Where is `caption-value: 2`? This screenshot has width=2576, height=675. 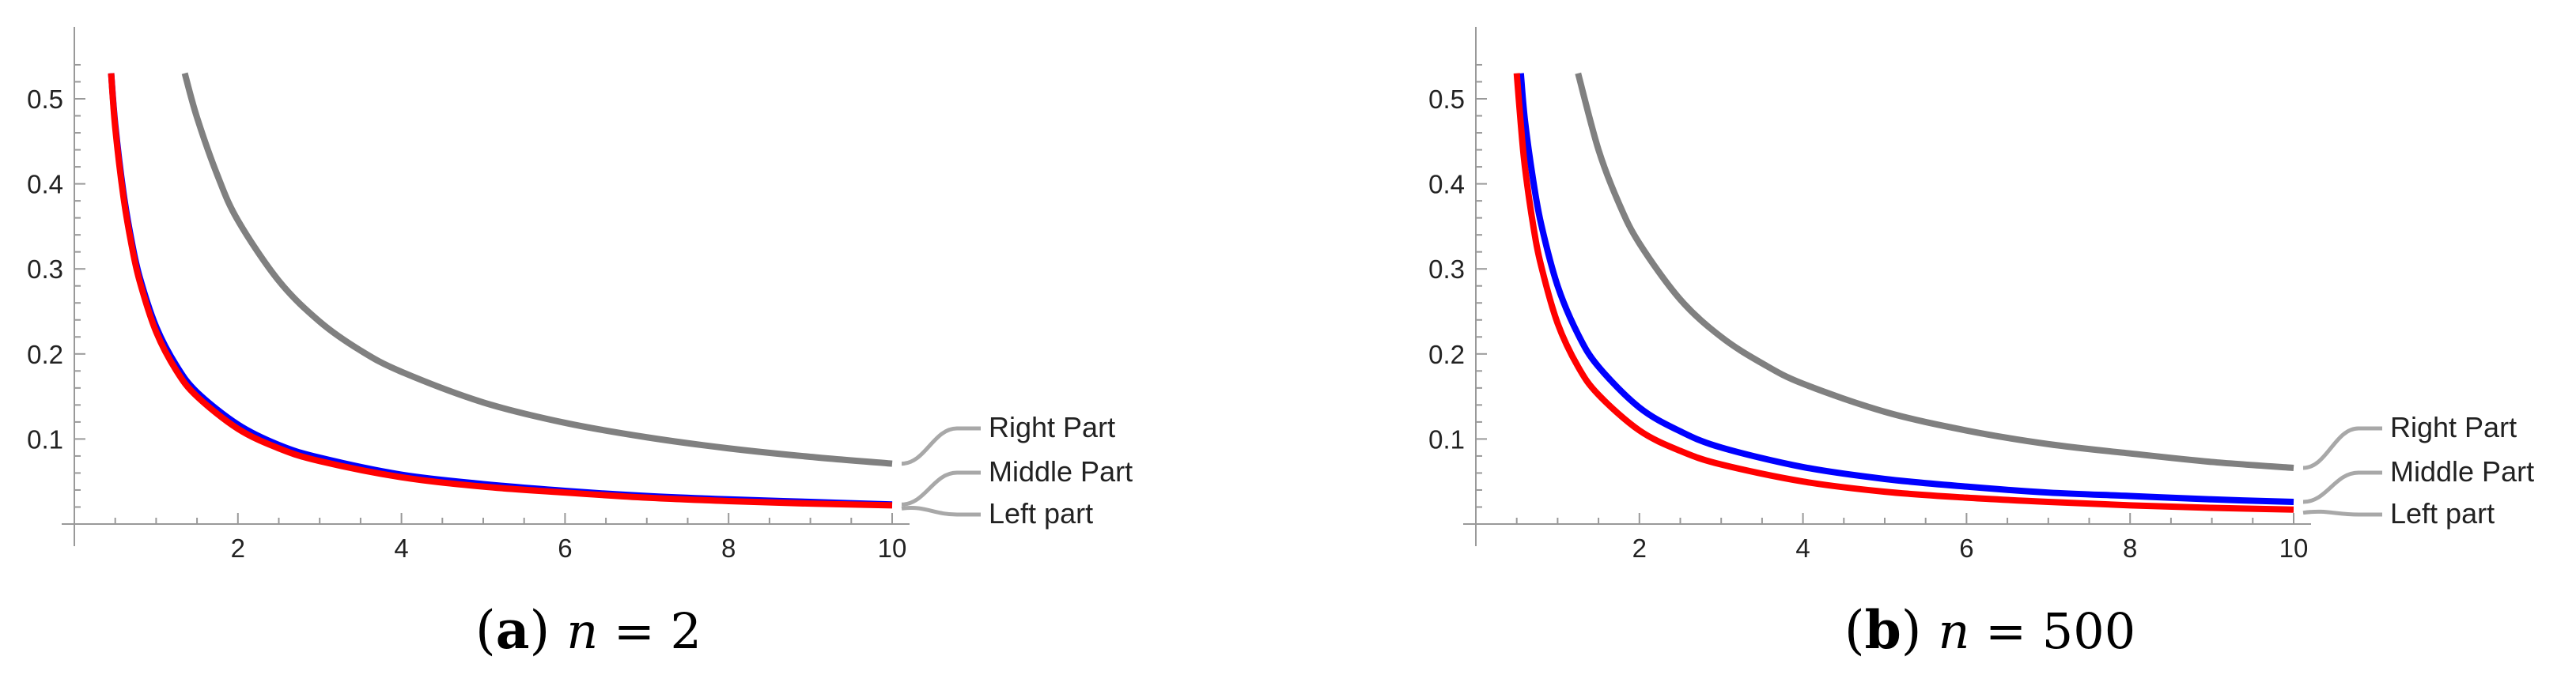 caption-value: 2 is located at coordinates (687, 631).